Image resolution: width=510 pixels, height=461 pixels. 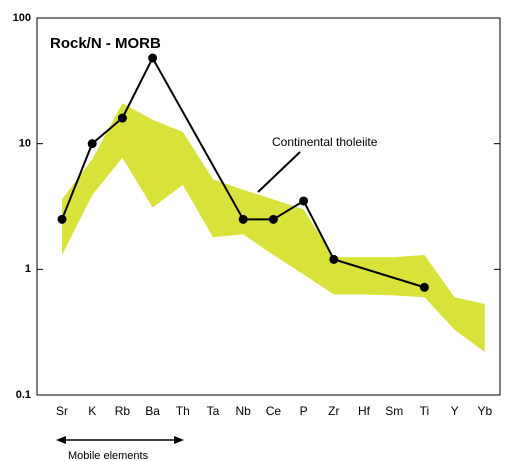 I want to click on x-tick-label: Hf, so click(x=364, y=411).